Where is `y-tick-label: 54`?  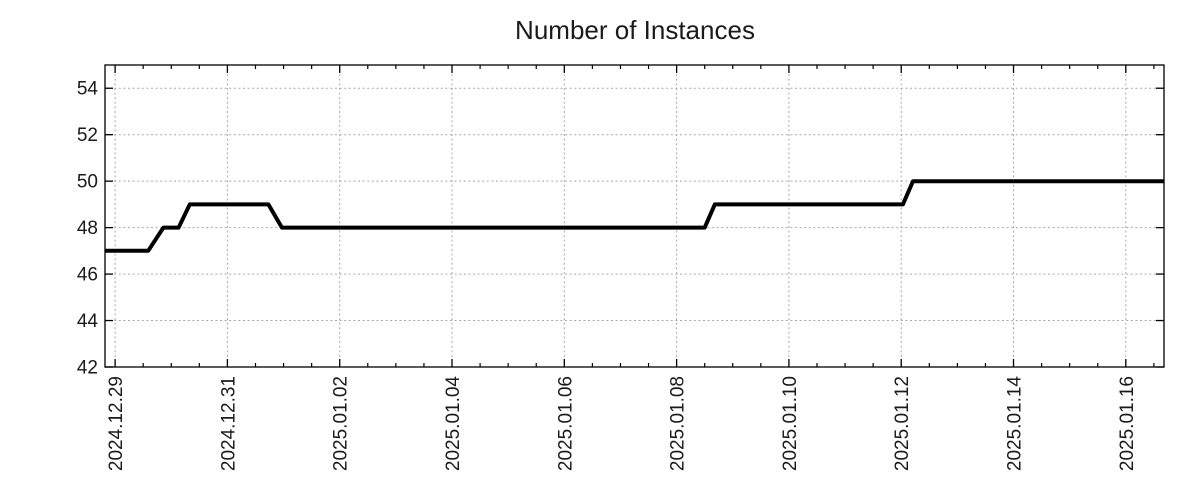 y-tick-label: 54 is located at coordinates (88, 89).